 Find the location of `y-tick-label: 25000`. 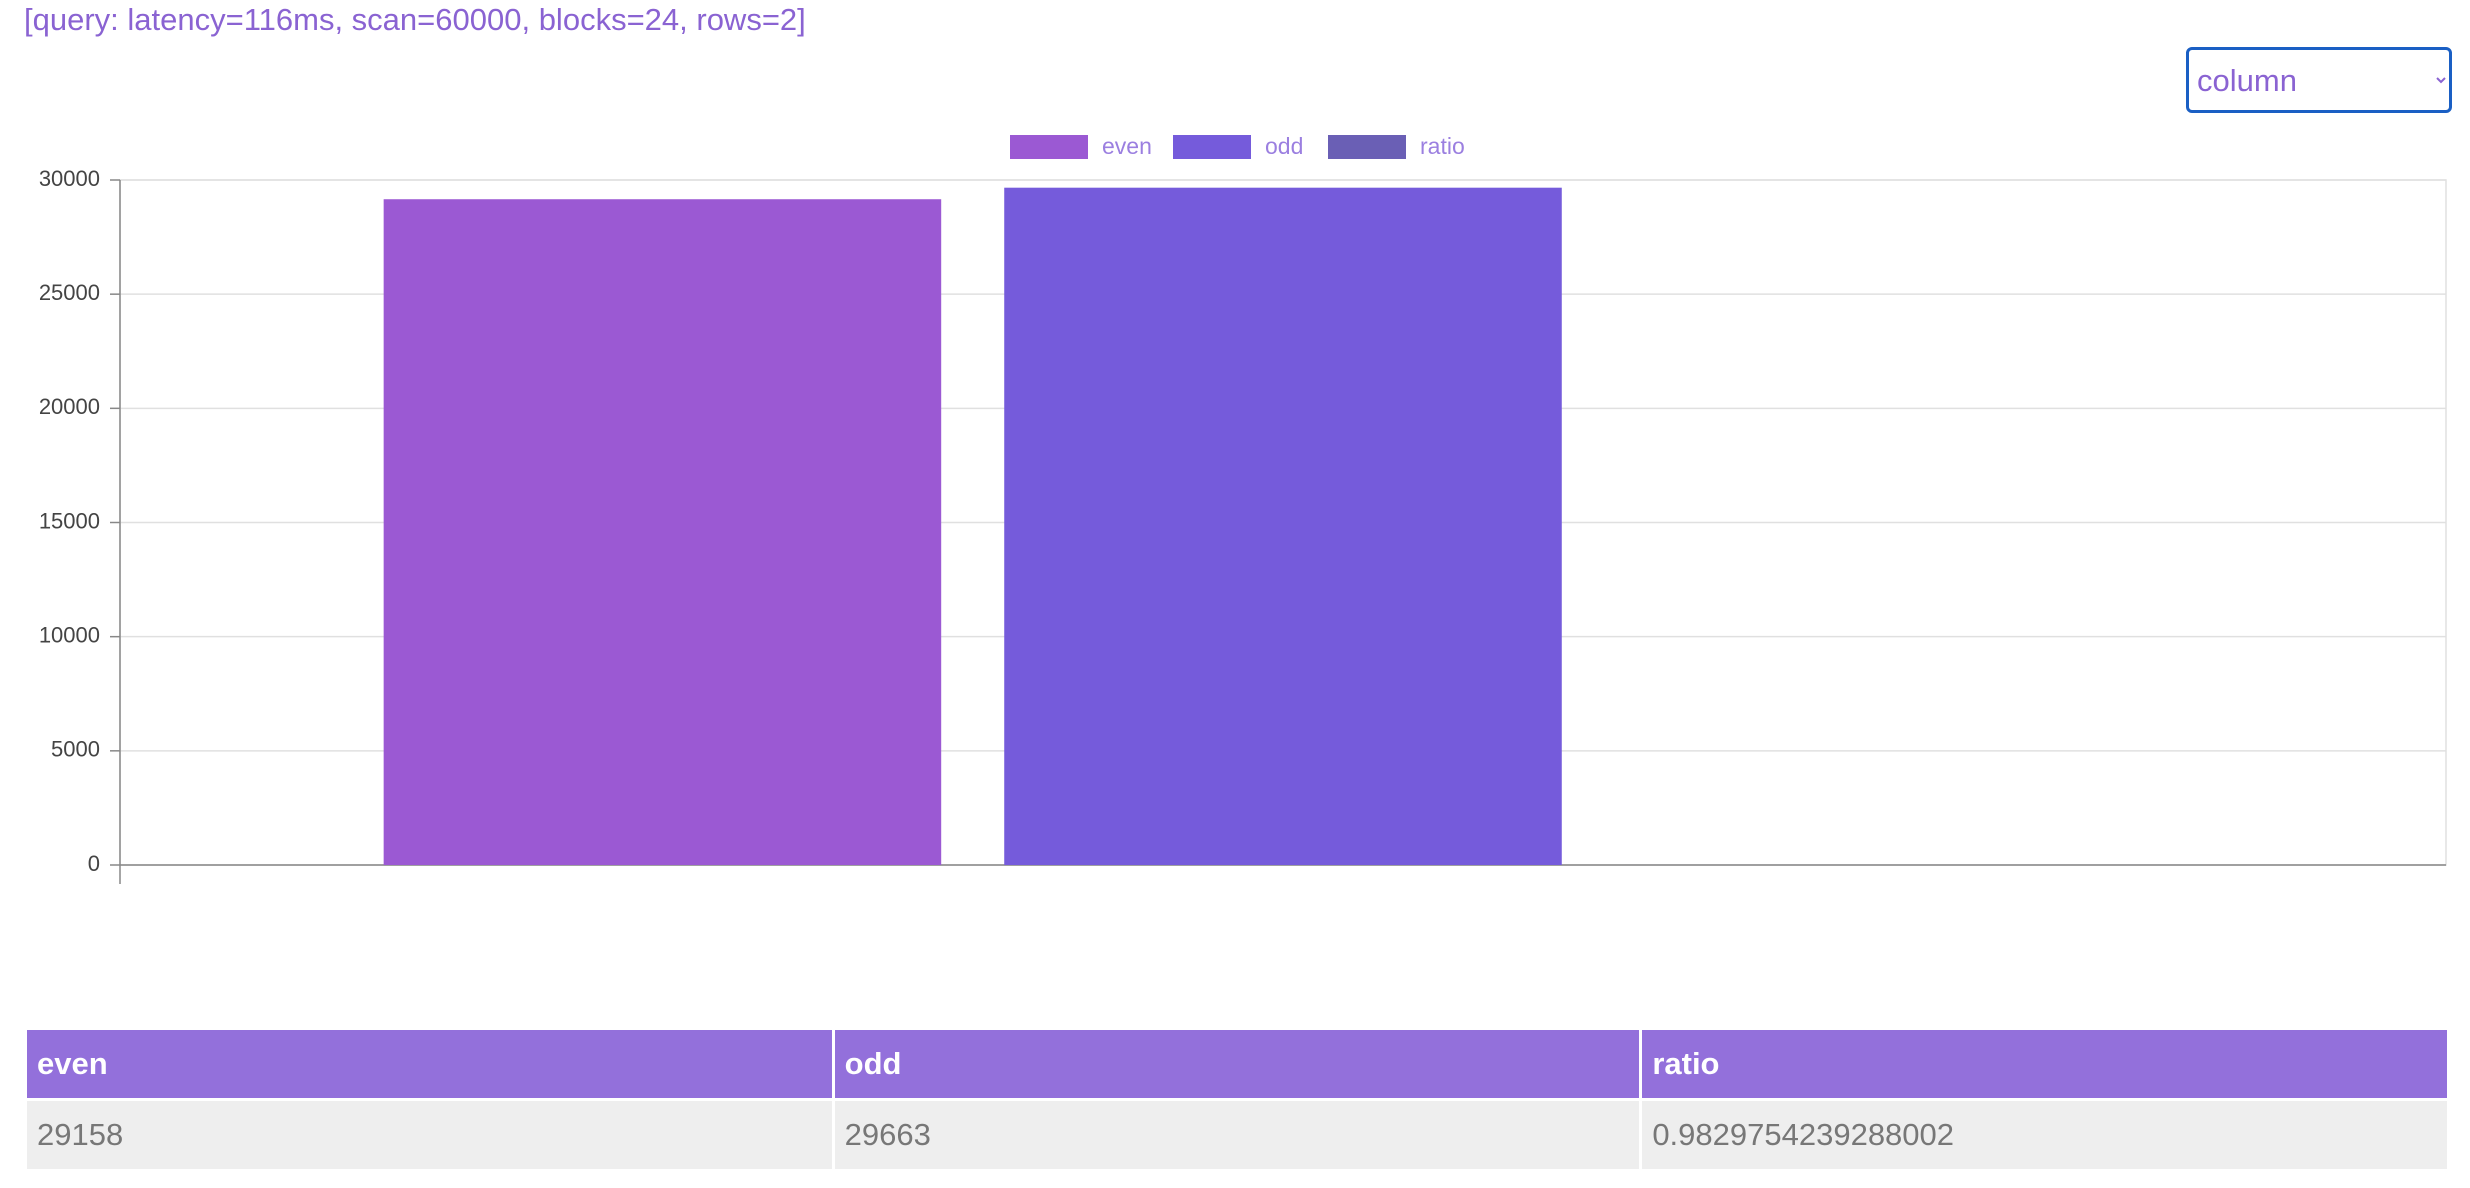

y-tick-label: 25000 is located at coordinates (69, 292).